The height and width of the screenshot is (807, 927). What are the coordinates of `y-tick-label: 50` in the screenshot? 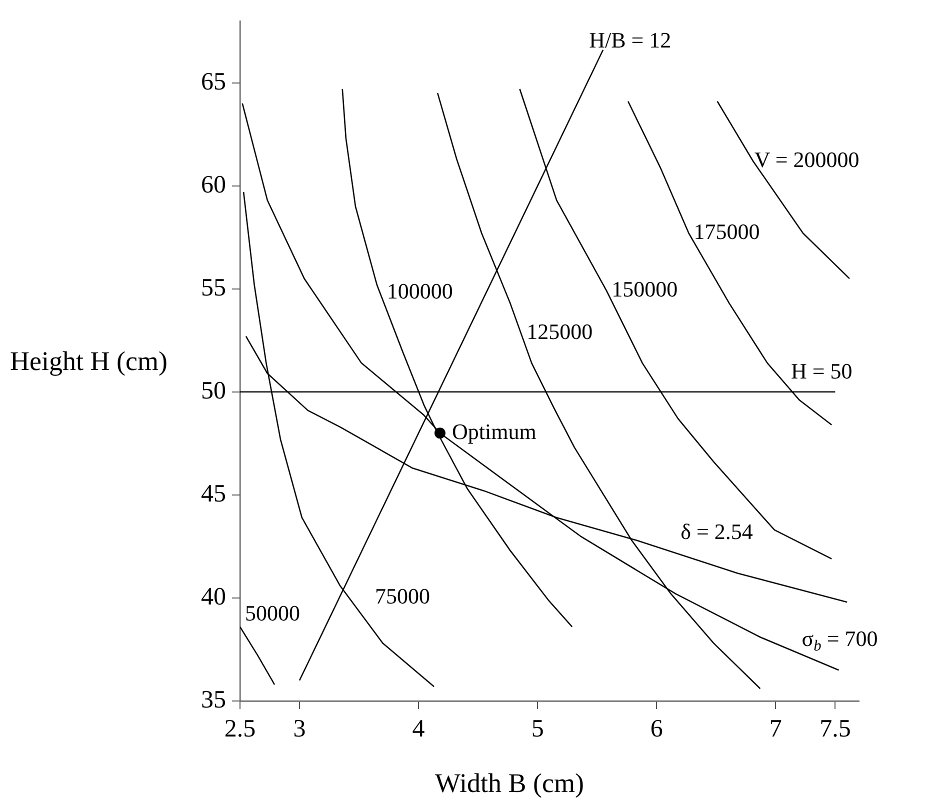 It's located at (213, 390).